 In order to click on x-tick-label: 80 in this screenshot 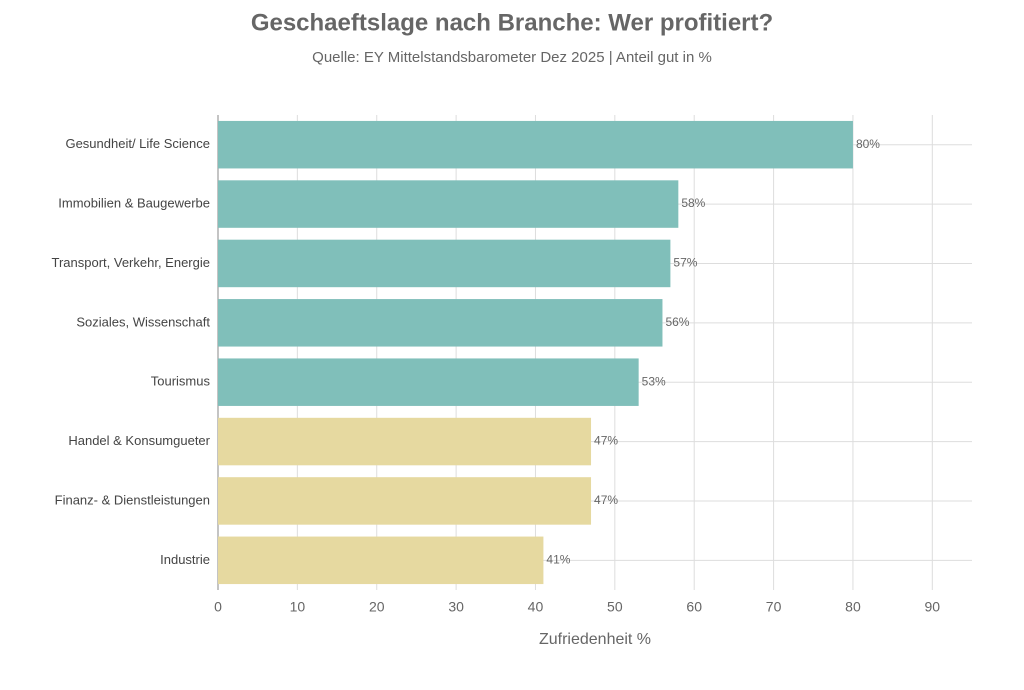, I will do `click(853, 607)`.